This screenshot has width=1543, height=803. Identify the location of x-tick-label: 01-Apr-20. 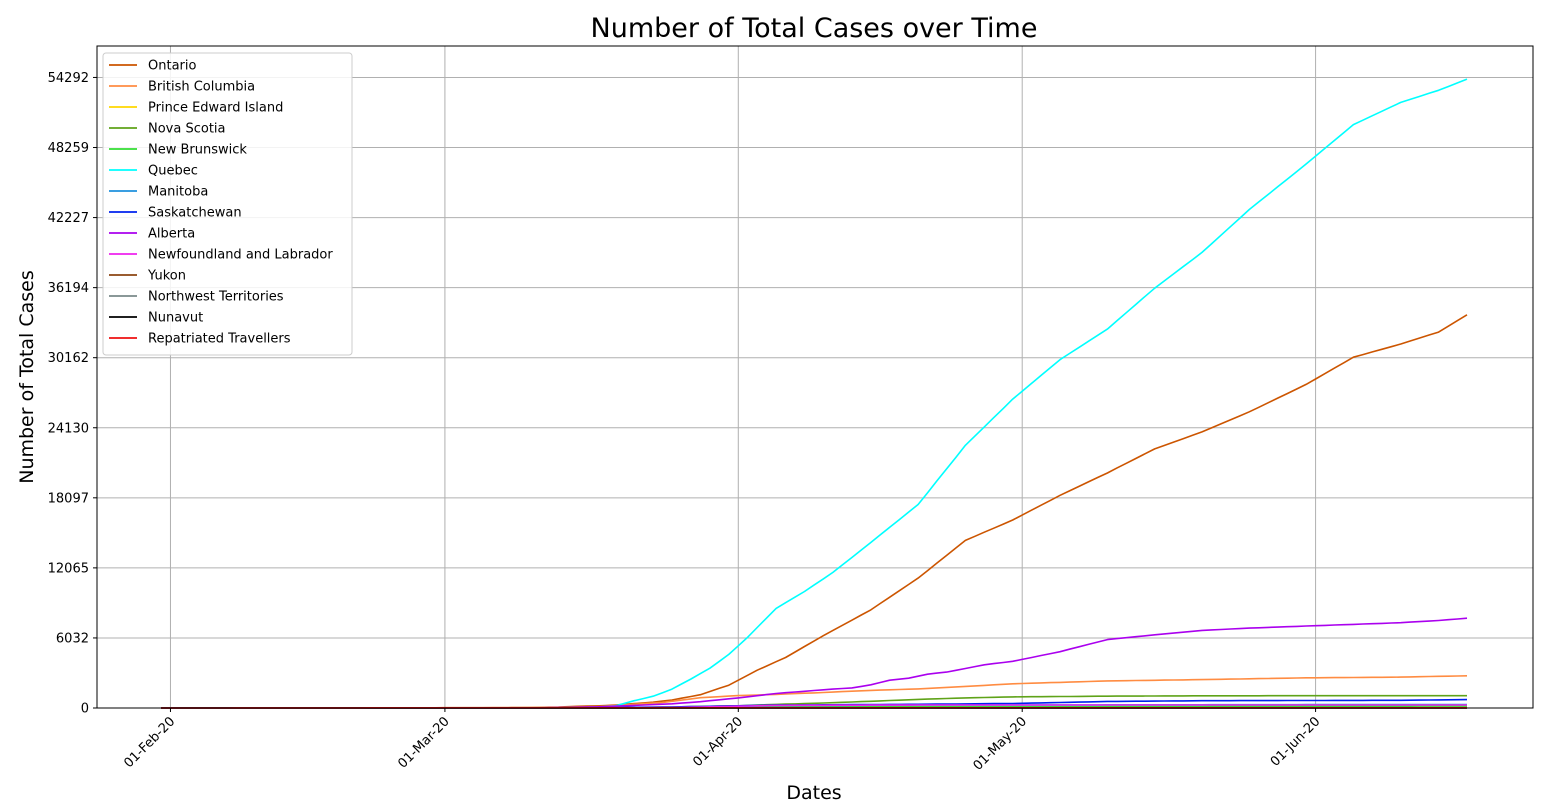
(718, 742).